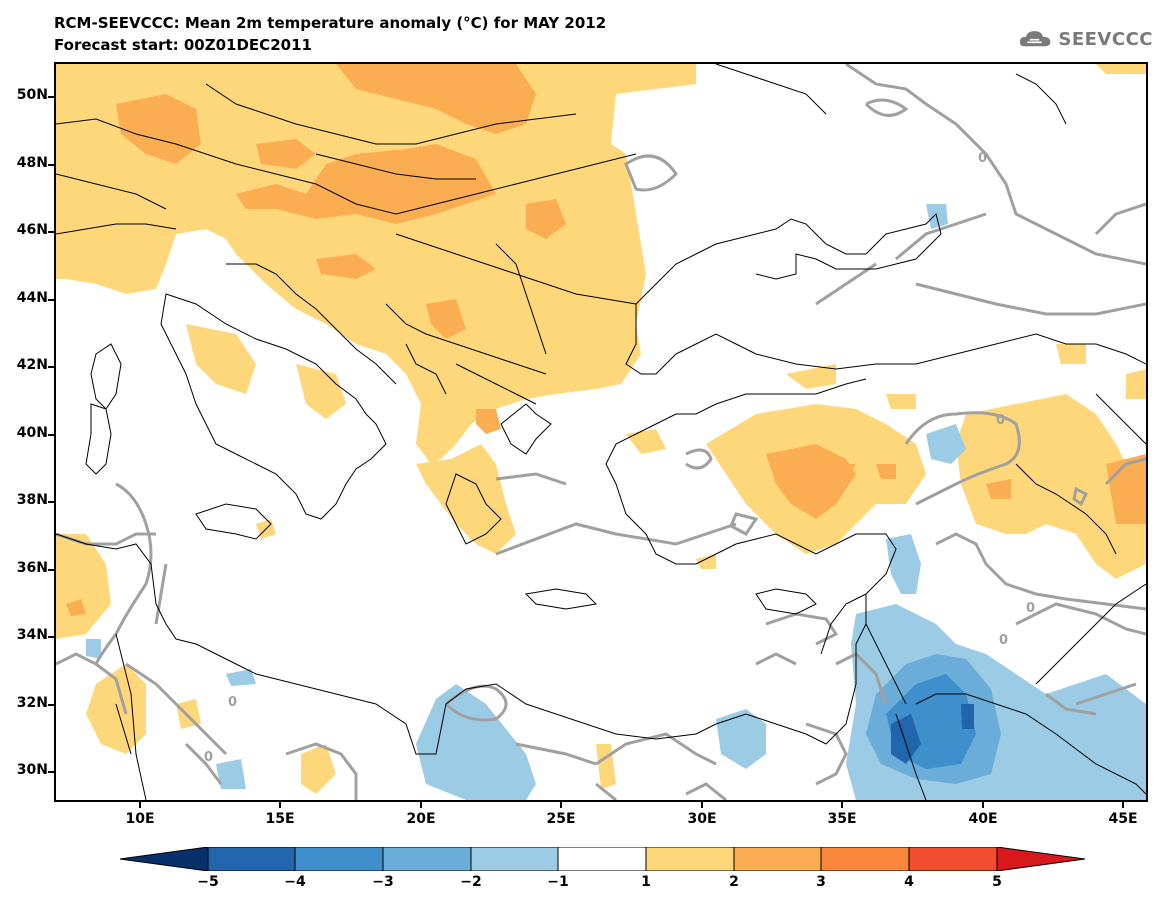  I want to click on lat-label-42n: 42N, so click(32, 365).